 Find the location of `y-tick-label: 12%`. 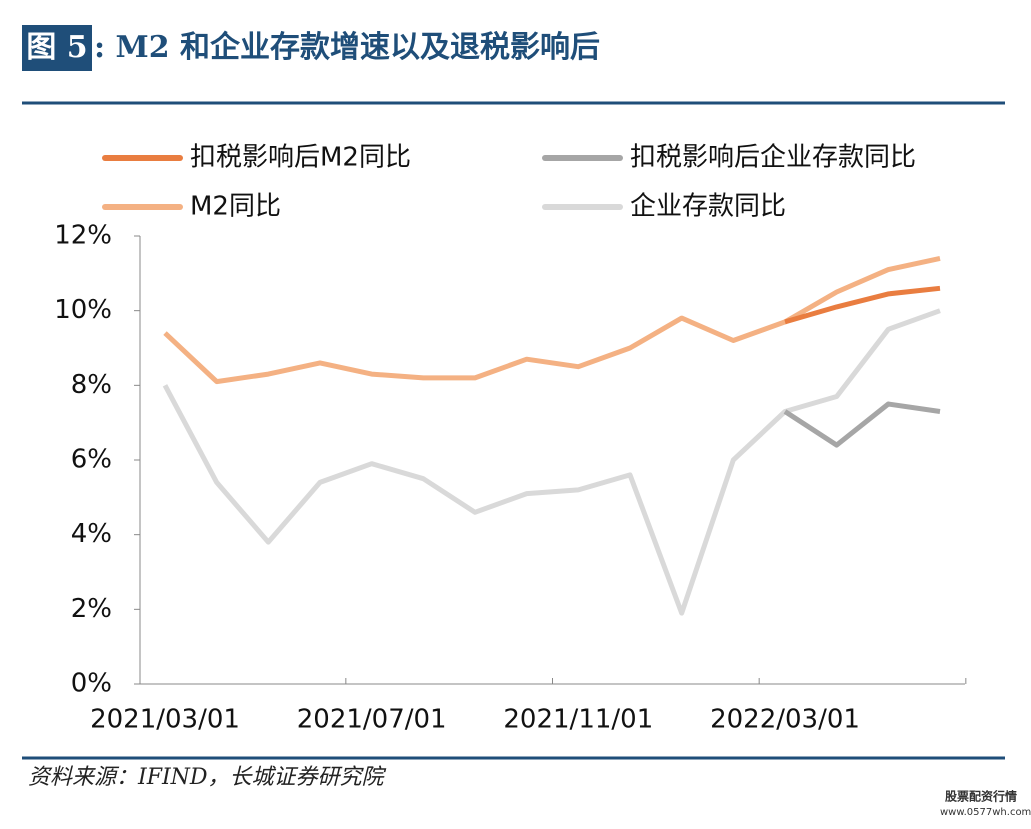

y-tick-label: 12% is located at coordinates (83, 236).